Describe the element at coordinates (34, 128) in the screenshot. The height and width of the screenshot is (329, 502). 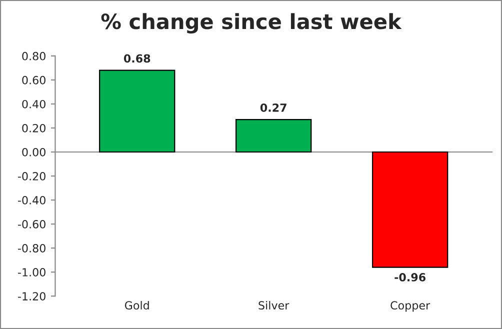
I see `y-tick-label: 0.20` at that location.